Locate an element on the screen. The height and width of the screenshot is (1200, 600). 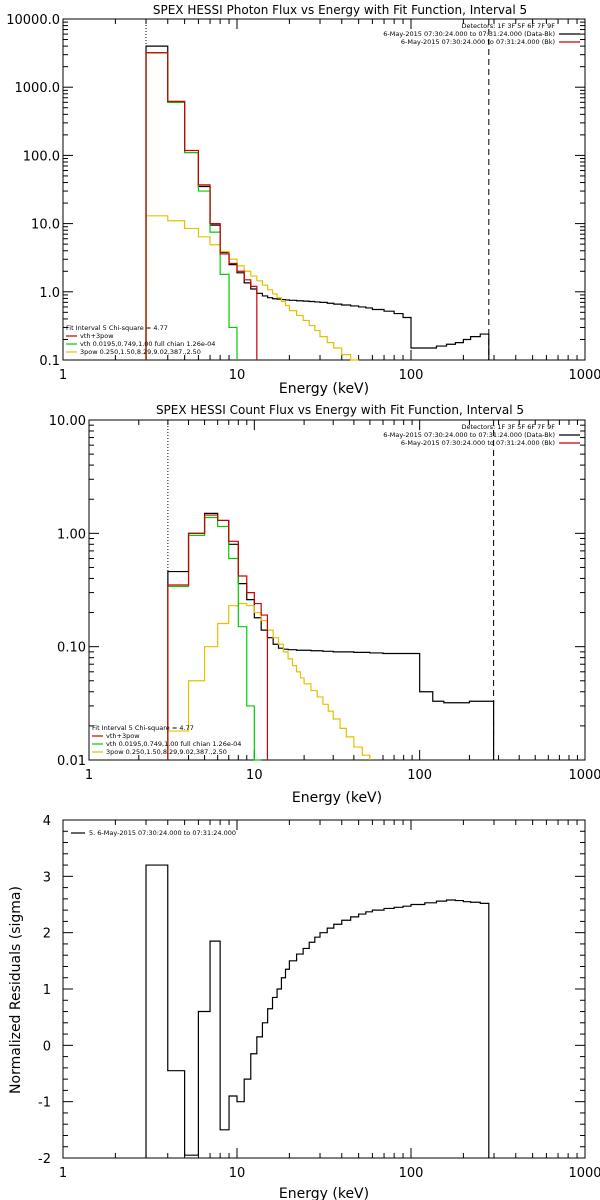
photon-flux-x-axis-label: Energy (keV) is located at coordinates (324, 389).